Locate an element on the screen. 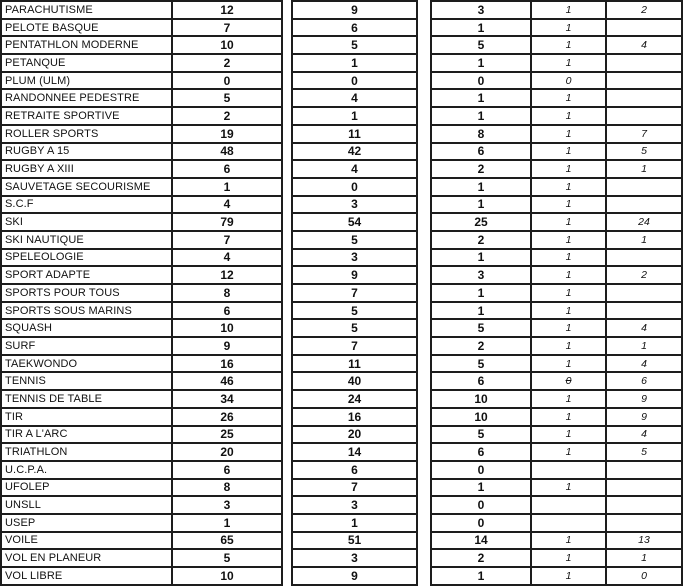 The image size is (683, 586). sport-name-cell: PENTATHLON MODERNE is located at coordinates (86, 45).